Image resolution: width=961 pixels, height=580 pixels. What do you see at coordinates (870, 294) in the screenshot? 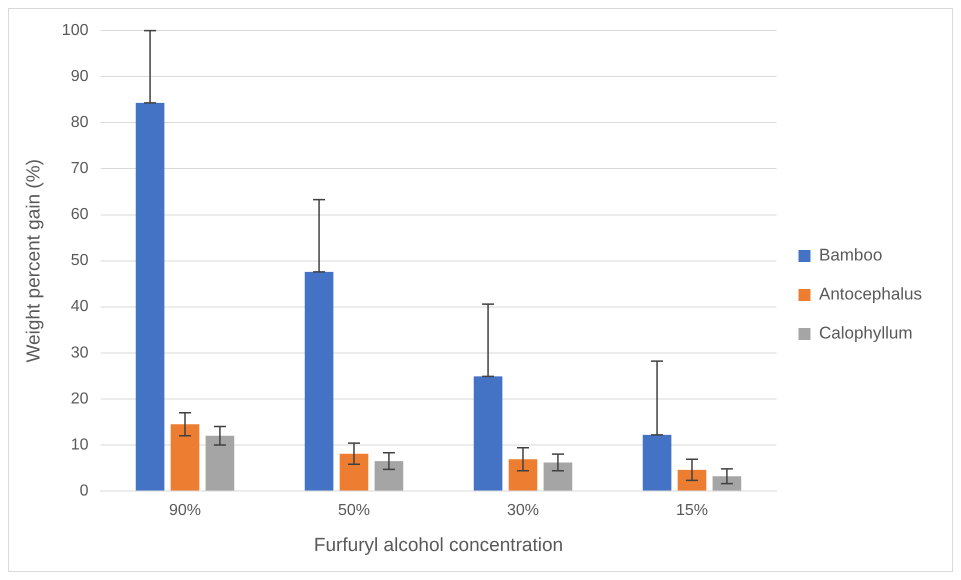
I see `legend-label: Antocephalus` at bounding box center [870, 294].